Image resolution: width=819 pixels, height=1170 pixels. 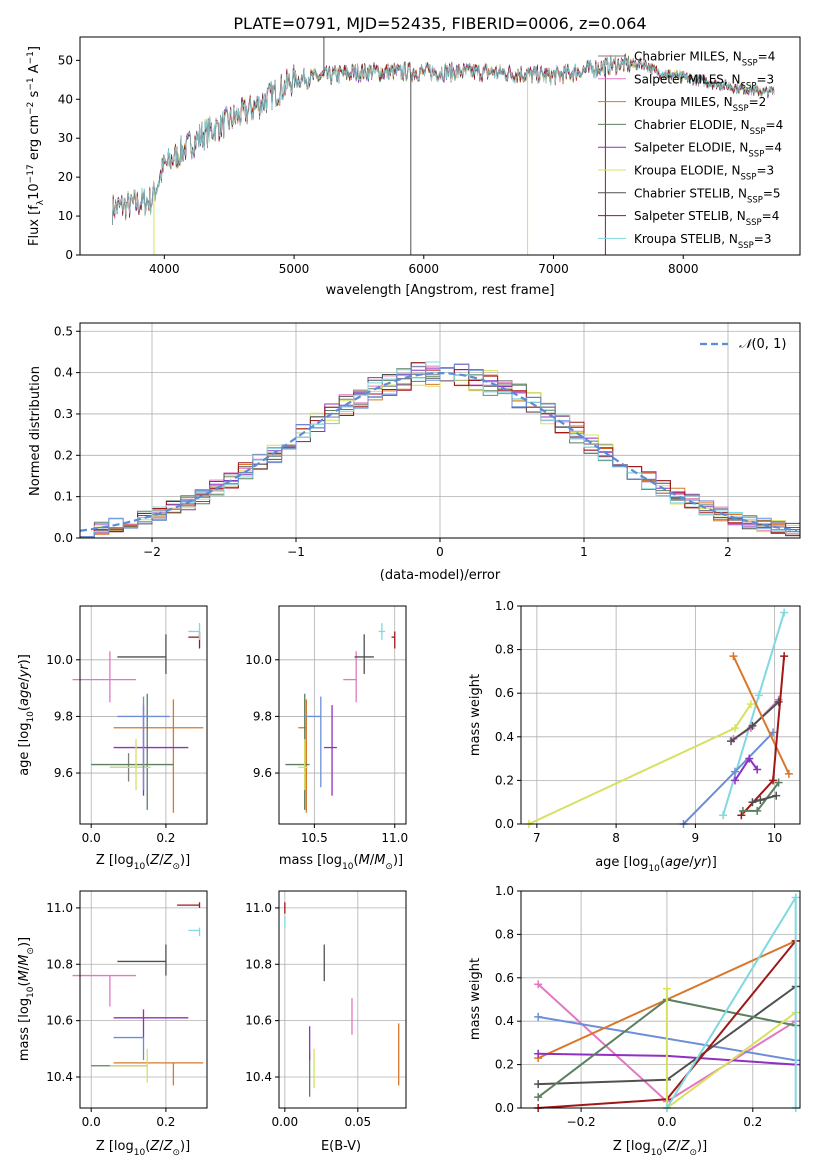 I want to click on x-tick-label: 9, so click(x=696, y=838).